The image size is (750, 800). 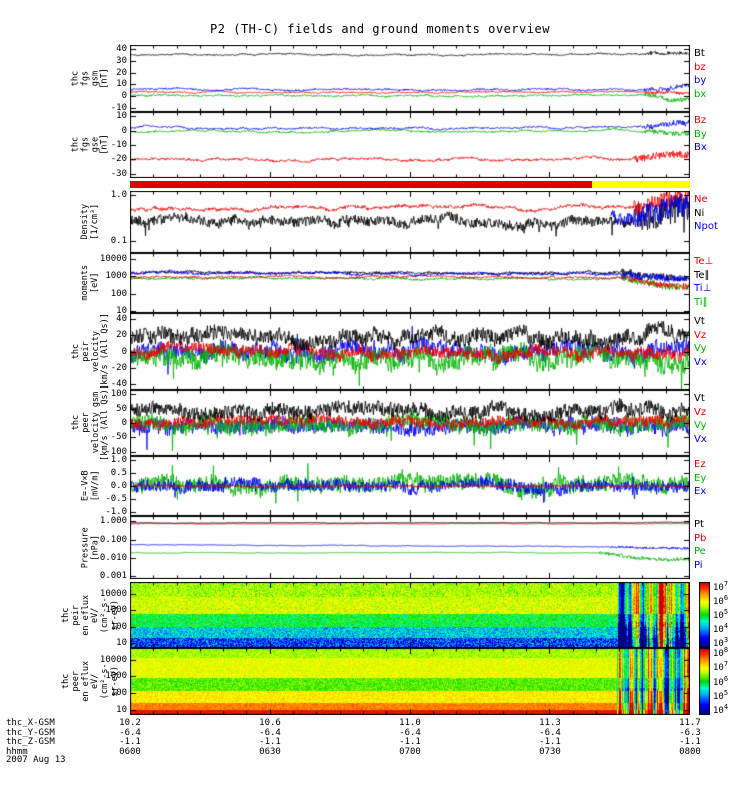 I want to click on peer-velocity-legend-1: Vz, so click(x=700, y=412).